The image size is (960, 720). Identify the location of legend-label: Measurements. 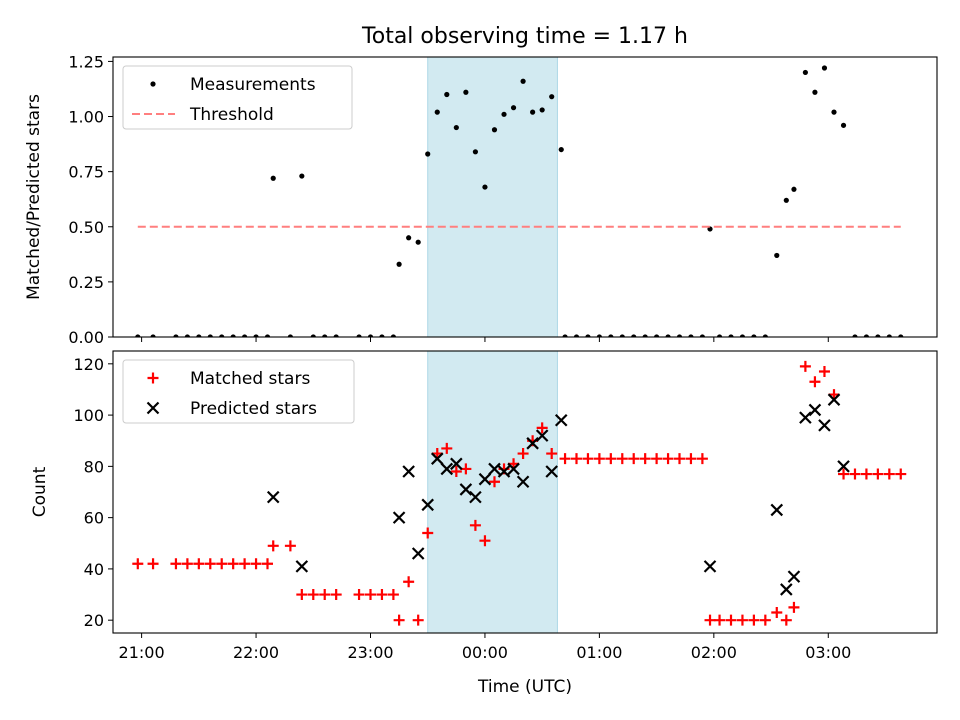
(253, 85).